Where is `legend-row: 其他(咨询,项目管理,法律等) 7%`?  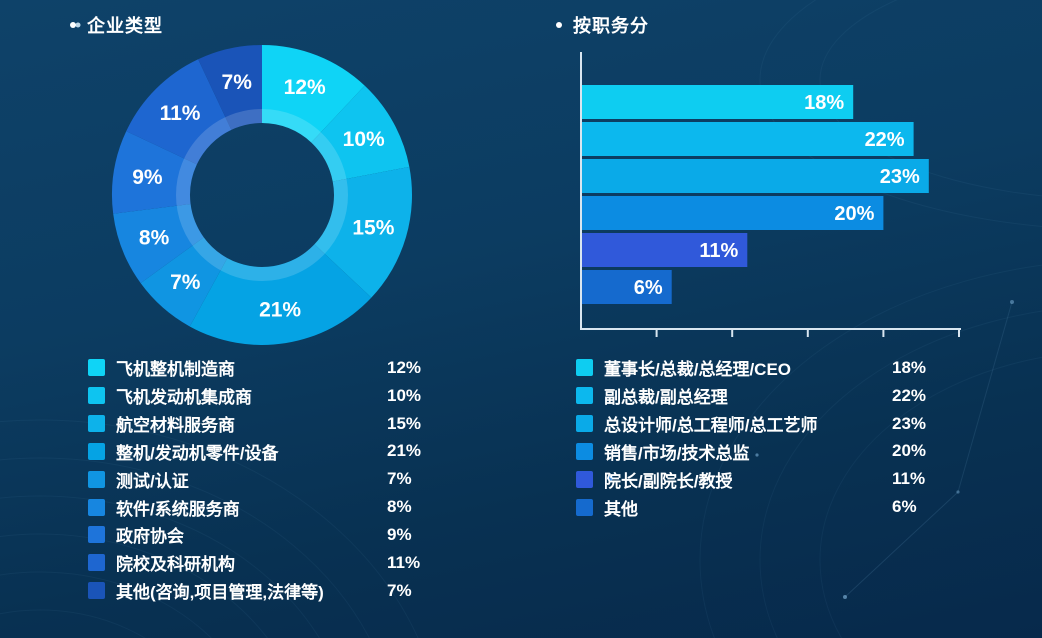
legend-row: 其他(咨询,项目管理,法律等) 7% is located at coordinates (263, 591).